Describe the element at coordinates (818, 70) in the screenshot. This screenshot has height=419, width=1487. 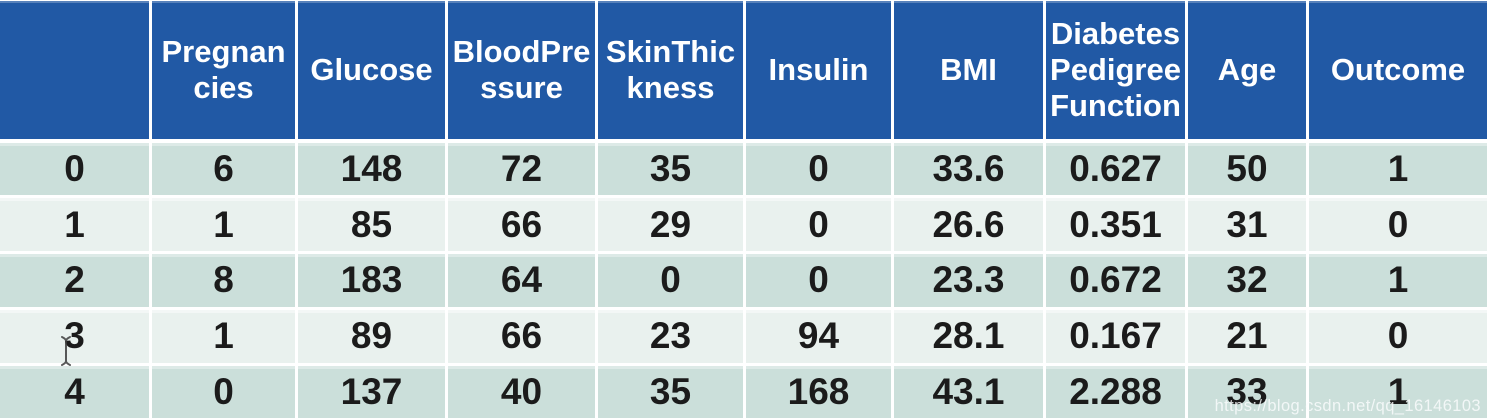
I see `column-header-insulin: Insulin` at that location.